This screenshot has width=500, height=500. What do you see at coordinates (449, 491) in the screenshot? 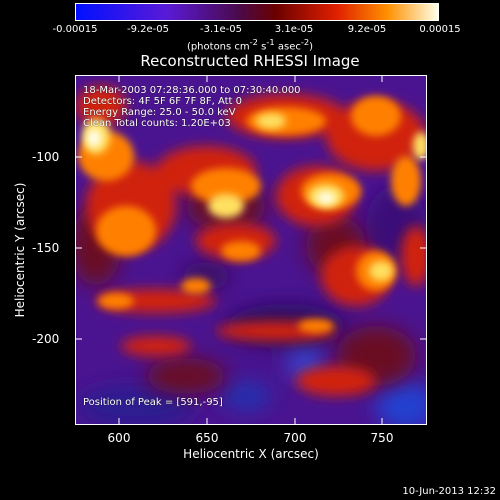
I see `timestamp: 10-Jun-2013 12:32` at bounding box center [449, 491].